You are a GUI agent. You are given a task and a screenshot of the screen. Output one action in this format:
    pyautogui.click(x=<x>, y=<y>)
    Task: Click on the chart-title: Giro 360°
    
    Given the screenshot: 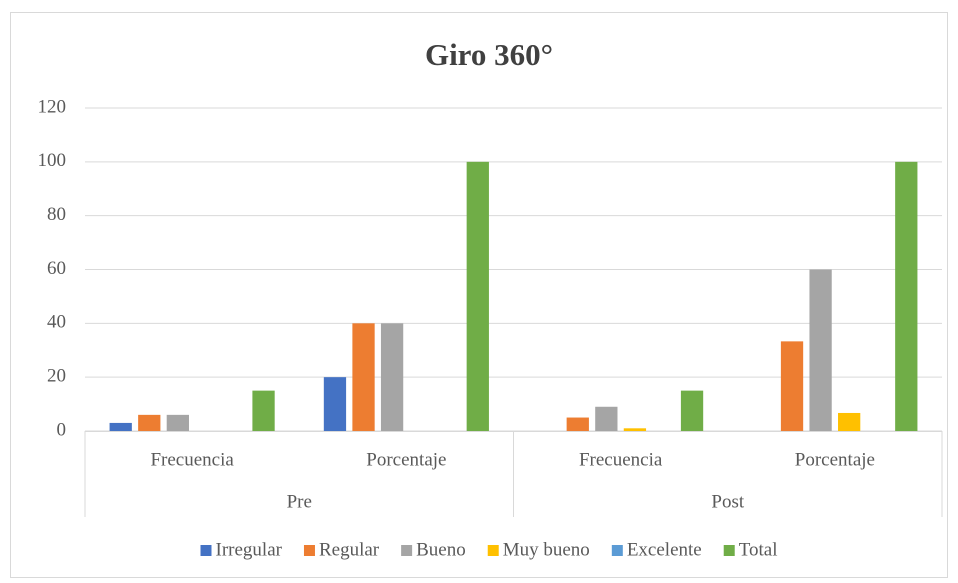 What is the action you would take?
    pyautogui.click(x=489, y=54)
    